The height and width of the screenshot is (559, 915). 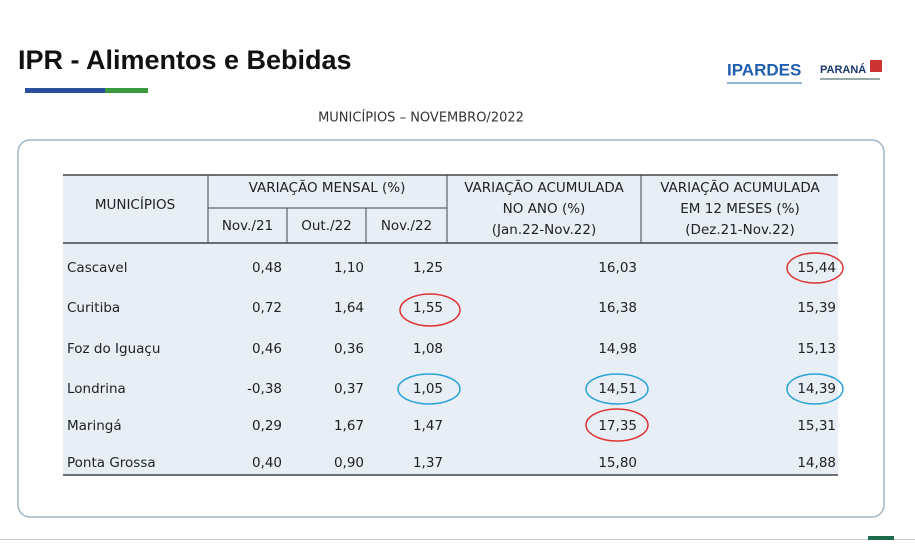 What do you see at coordinates (421, 118) in the screenshot?
I see `subtitle: MUNICÍPIOS – NOVEMBRO/2022` at bounding box center [421, 118].